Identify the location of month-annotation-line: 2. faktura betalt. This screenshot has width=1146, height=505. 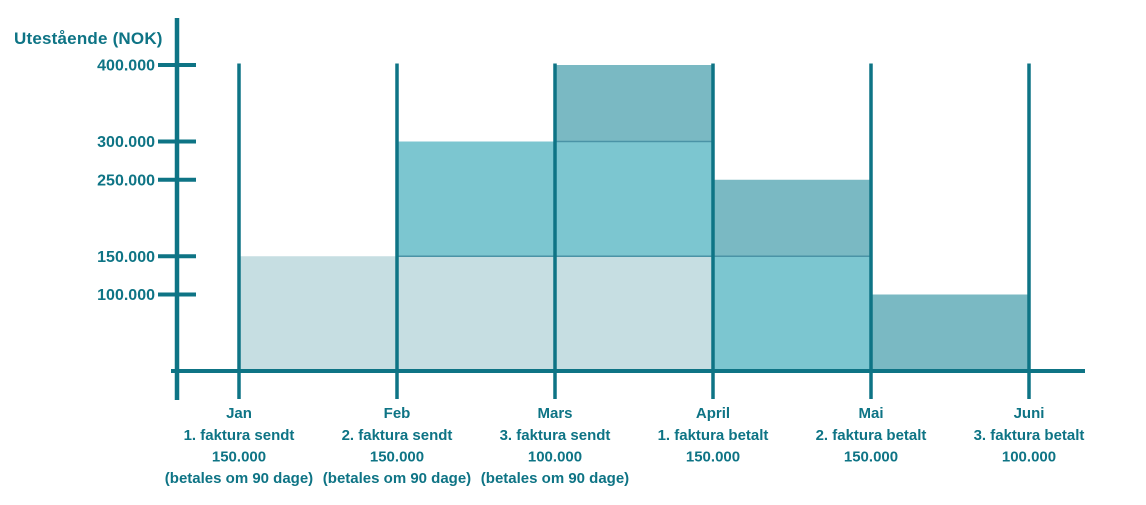
(871, 435).